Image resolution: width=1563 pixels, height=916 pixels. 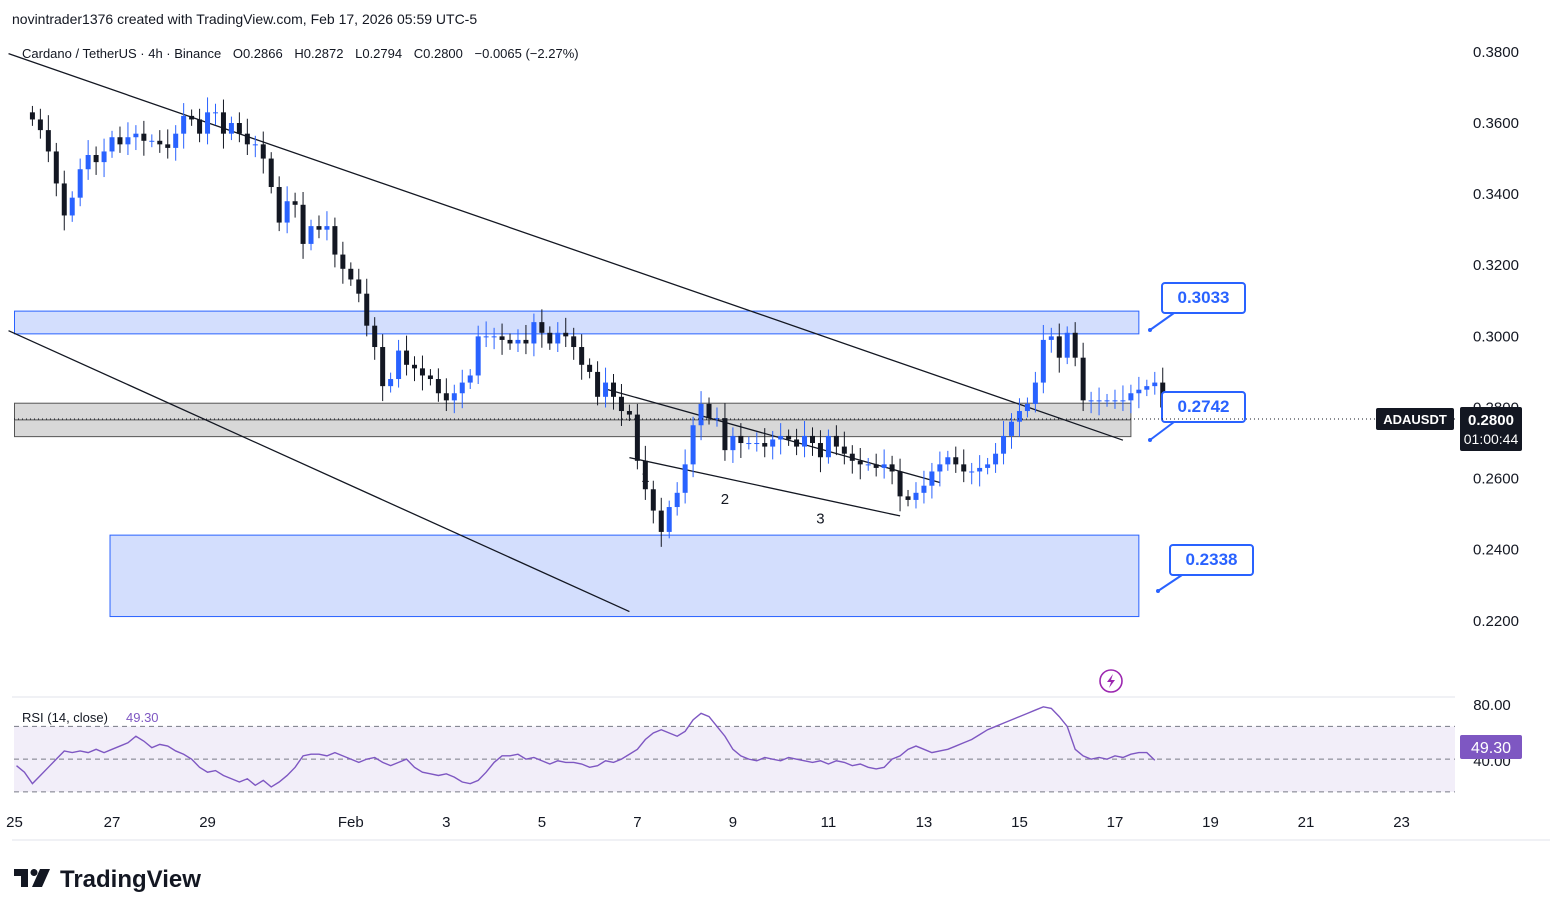 I want to click on callout-label: 0.2742, so click(x=1204, y=406).